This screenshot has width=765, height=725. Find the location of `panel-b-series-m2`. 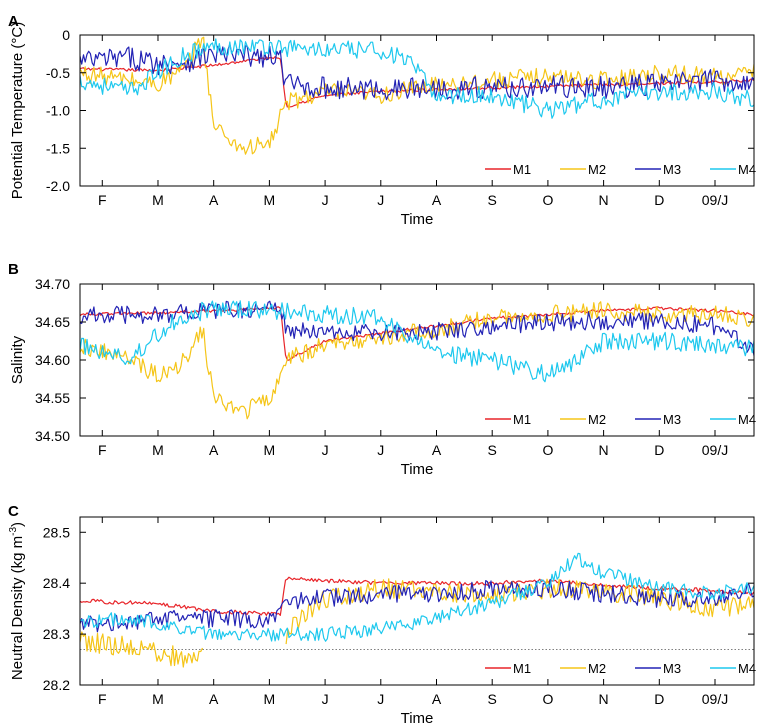

panel-b-series-m2 is located at coordinates (417, 360).